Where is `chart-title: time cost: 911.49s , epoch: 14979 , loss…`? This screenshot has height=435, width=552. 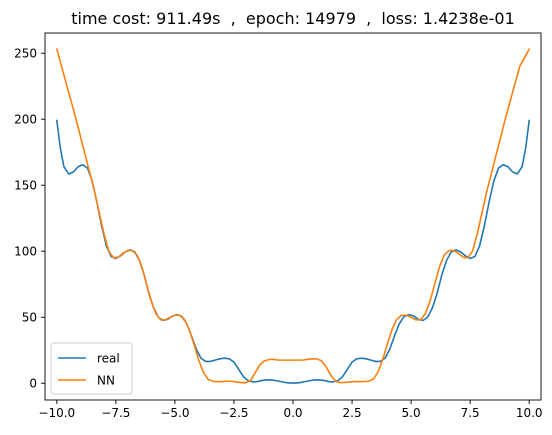
chart-title: time cost: 911.49s , epoch: 14979 , loss… is located at coordinates (293, 18).